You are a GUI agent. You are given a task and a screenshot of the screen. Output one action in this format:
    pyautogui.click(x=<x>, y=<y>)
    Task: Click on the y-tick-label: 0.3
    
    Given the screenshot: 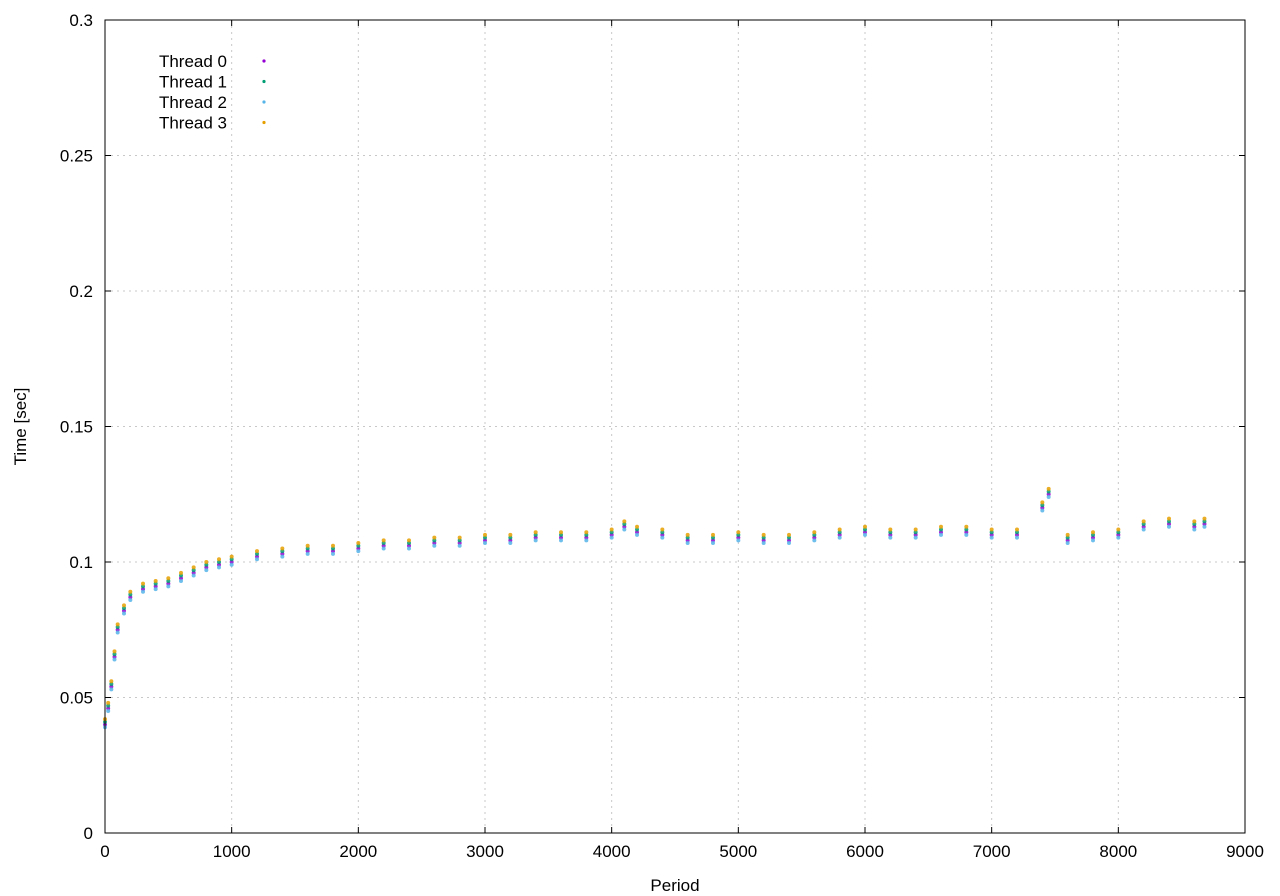 What is the action you would take?
    pyautogui.click(x=81, y=20)
    